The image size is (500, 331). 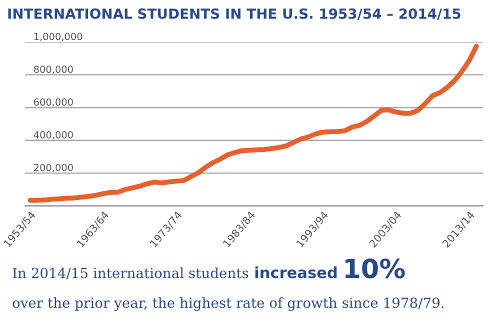 I want to click on y-tick-label: 1,000,000, so click(x=58, y=37).